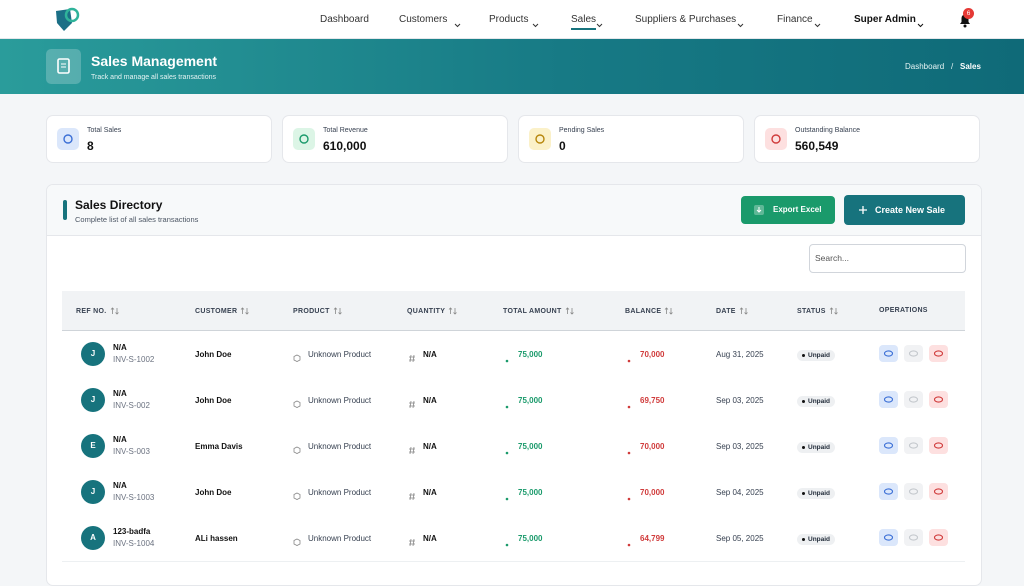 Image resolution: width=1024 pixels, height=586 pixels. What do you see at coordinates (920, 25) in the screenshot?
I see `dropdown-caret` at bounding box center [920, 25].